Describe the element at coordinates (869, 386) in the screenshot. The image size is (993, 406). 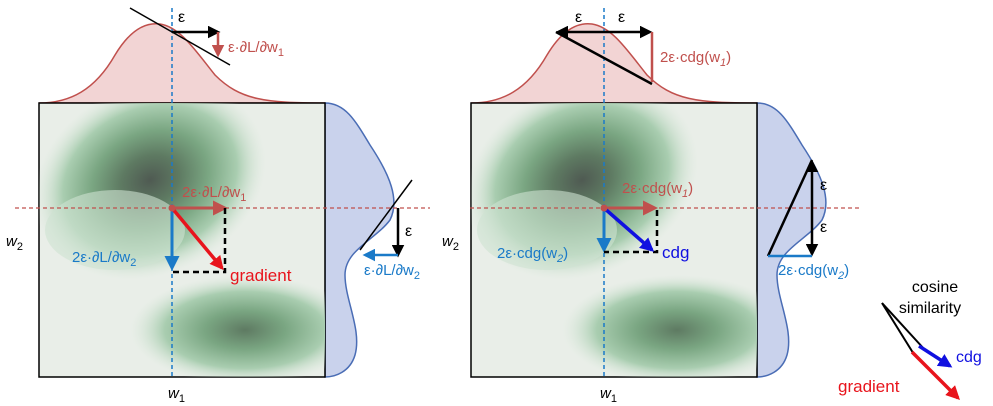
I see `legend-gradient-label: gradient` at that location.